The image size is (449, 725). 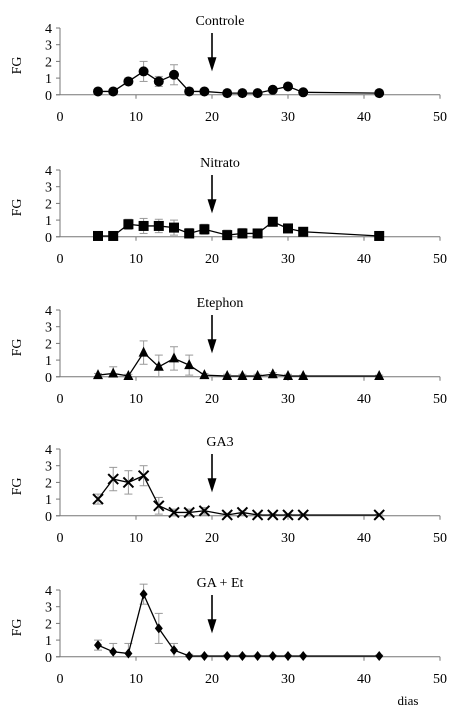 What do you see at coordinates (220, 21) in the screenshot?
I see `chart-title: Controle` at bounding box center [220, 21].